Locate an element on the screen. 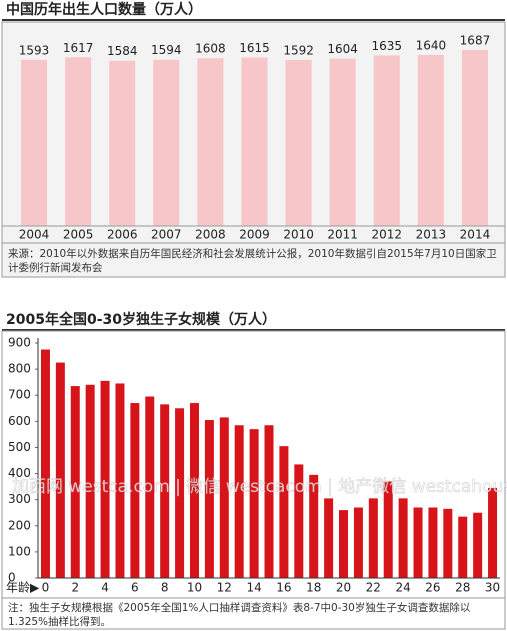  chart-title: 中国历年出生人口数量（万人） is located at coordinates (104, 9).